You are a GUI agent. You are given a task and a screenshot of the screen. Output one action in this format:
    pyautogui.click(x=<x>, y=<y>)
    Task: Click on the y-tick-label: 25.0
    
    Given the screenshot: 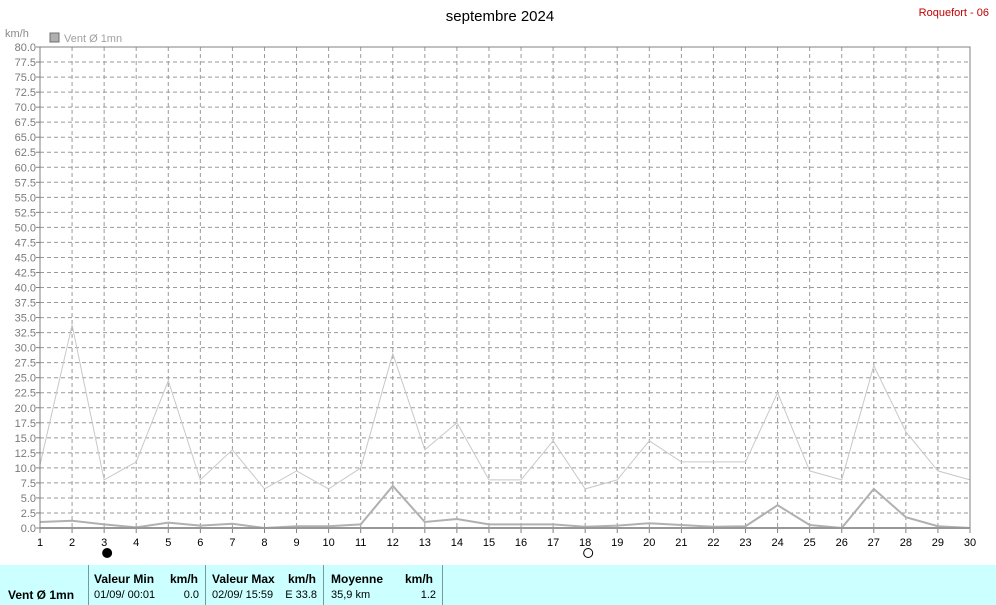 What is the action you would take?
    pyautogui.click(x=25, y=379)
    